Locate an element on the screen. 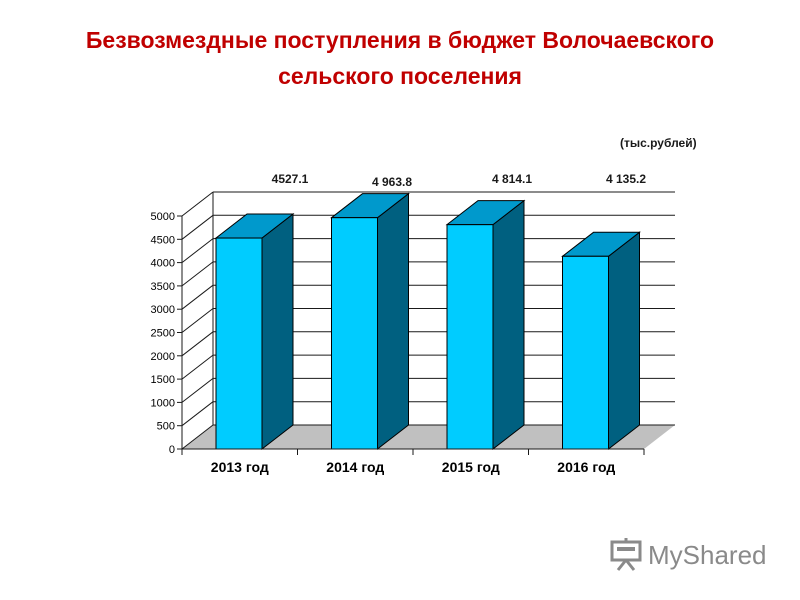 The height and width of the screenshot is (600, 800). x-tick-label-3: 2016 год is located at coordinates (586, 467).